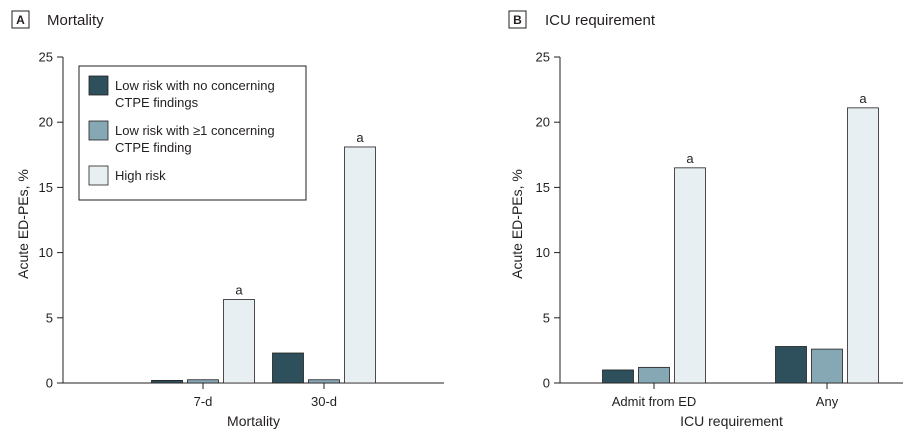  What do you see at coordinates (153, 147) in the screenshot?
I see `legend-label: CTPE finding` at bounding box center [153, 147].